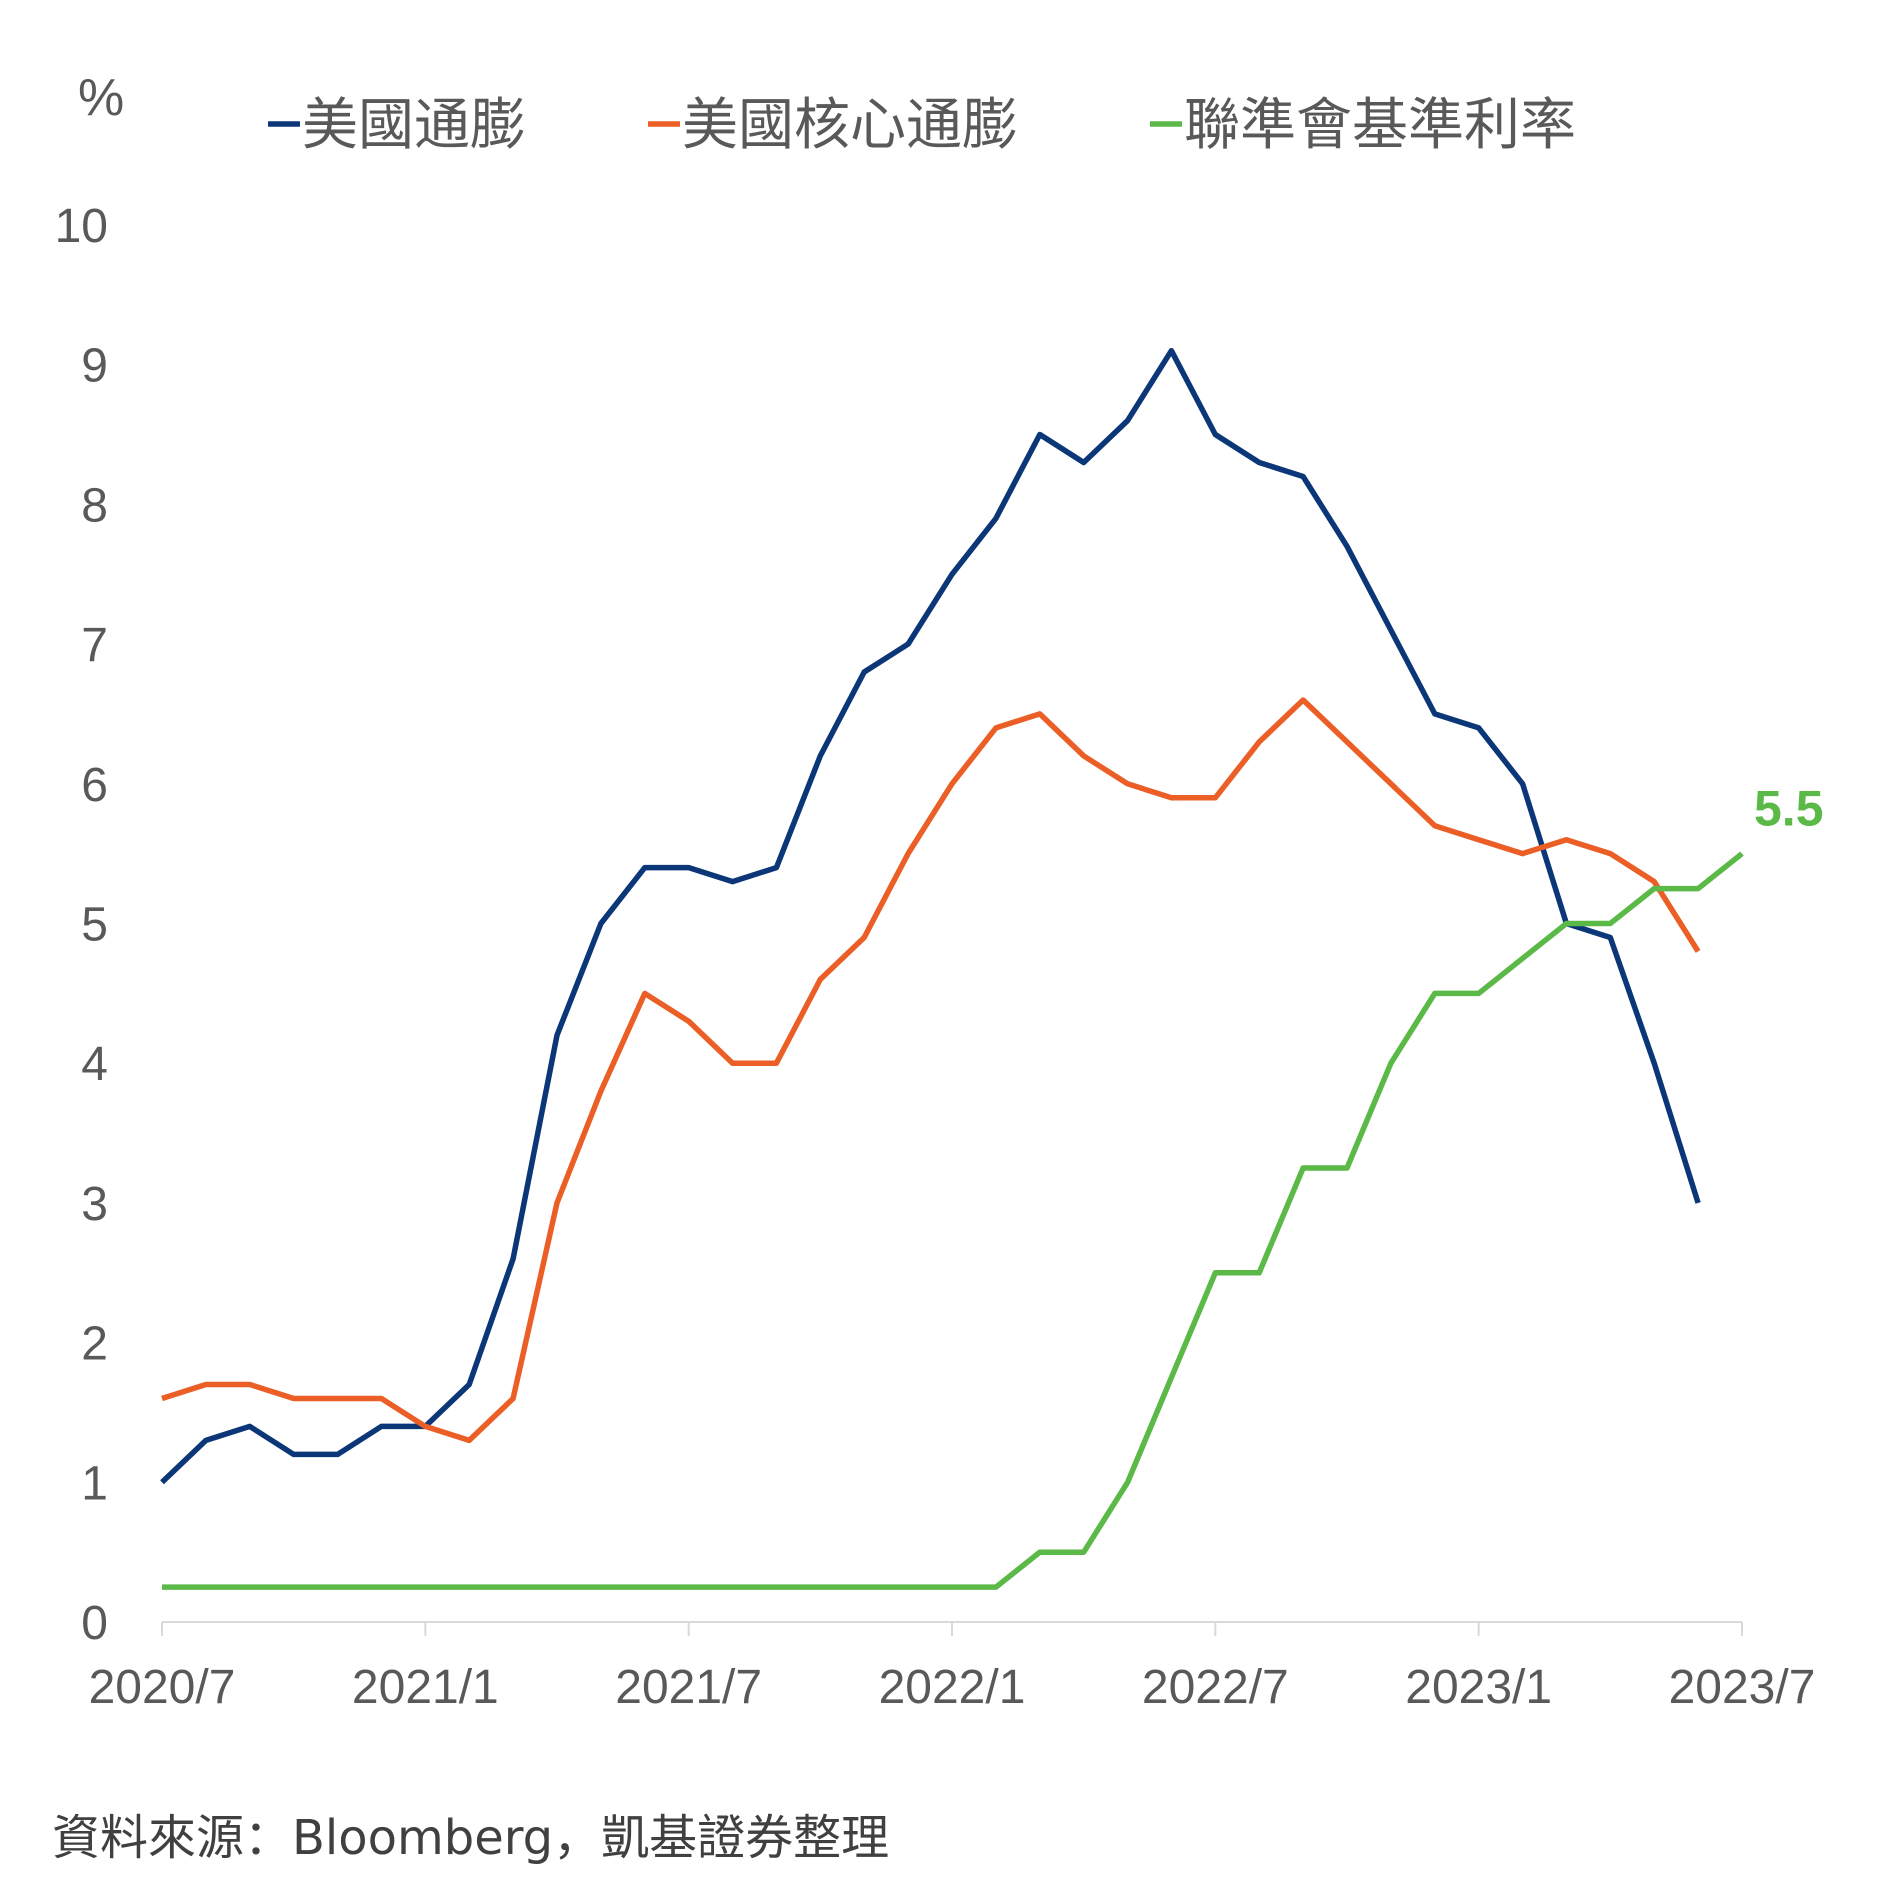 This screenshot has width=1890, height=1890. Describe the element at coordinates (94, 1204) in the screenshot. I see `y-tick-label: 3` at that location.